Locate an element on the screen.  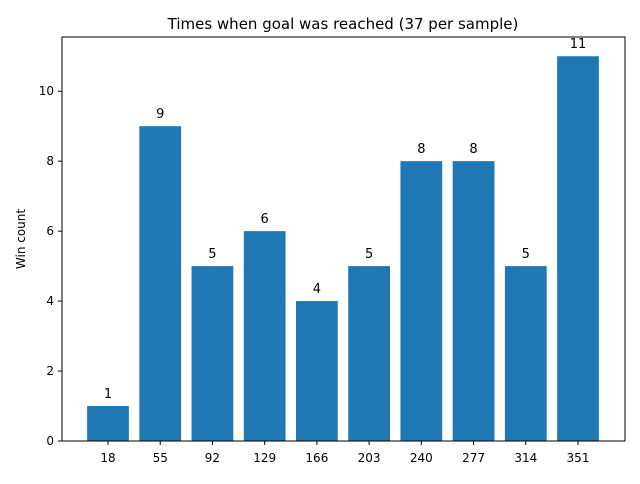
bar-value-label-129: 6 is located at coordinates (265, 219).